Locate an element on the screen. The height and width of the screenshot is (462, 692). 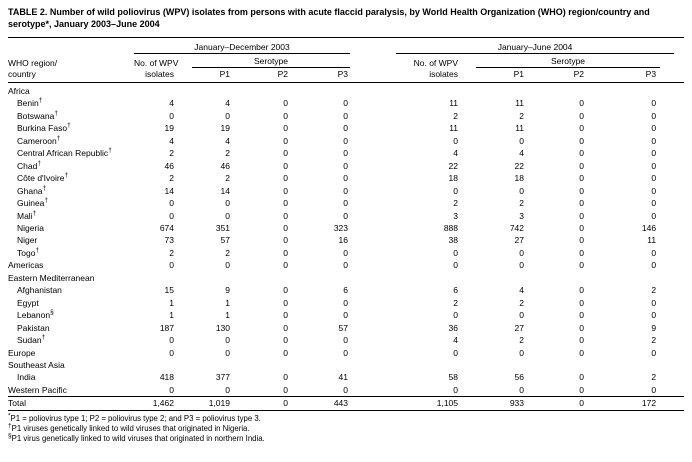
cell: 18 is located at coordinates (453, 178).